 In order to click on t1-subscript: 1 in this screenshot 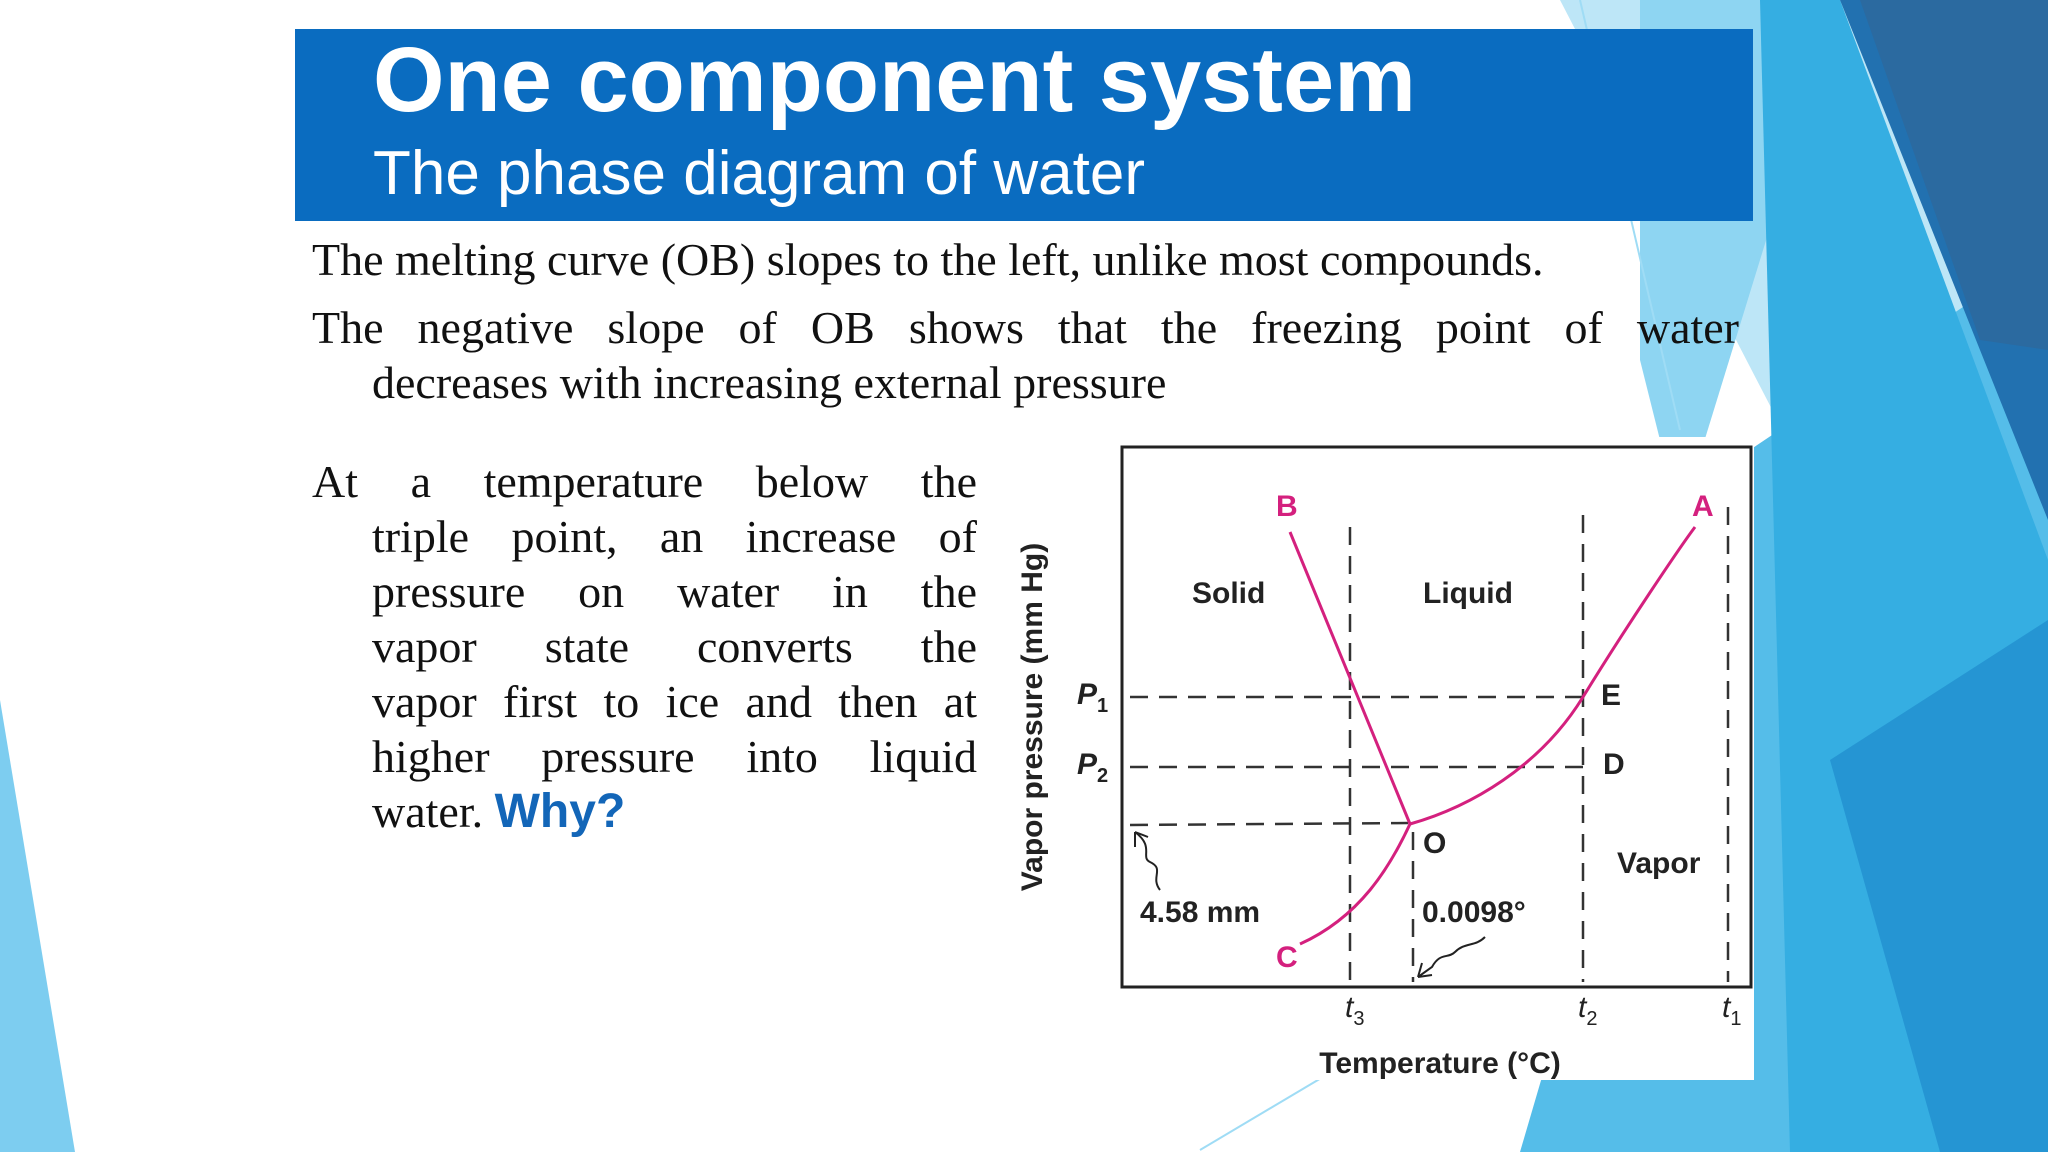, I will do `click(1735, 1019)`.